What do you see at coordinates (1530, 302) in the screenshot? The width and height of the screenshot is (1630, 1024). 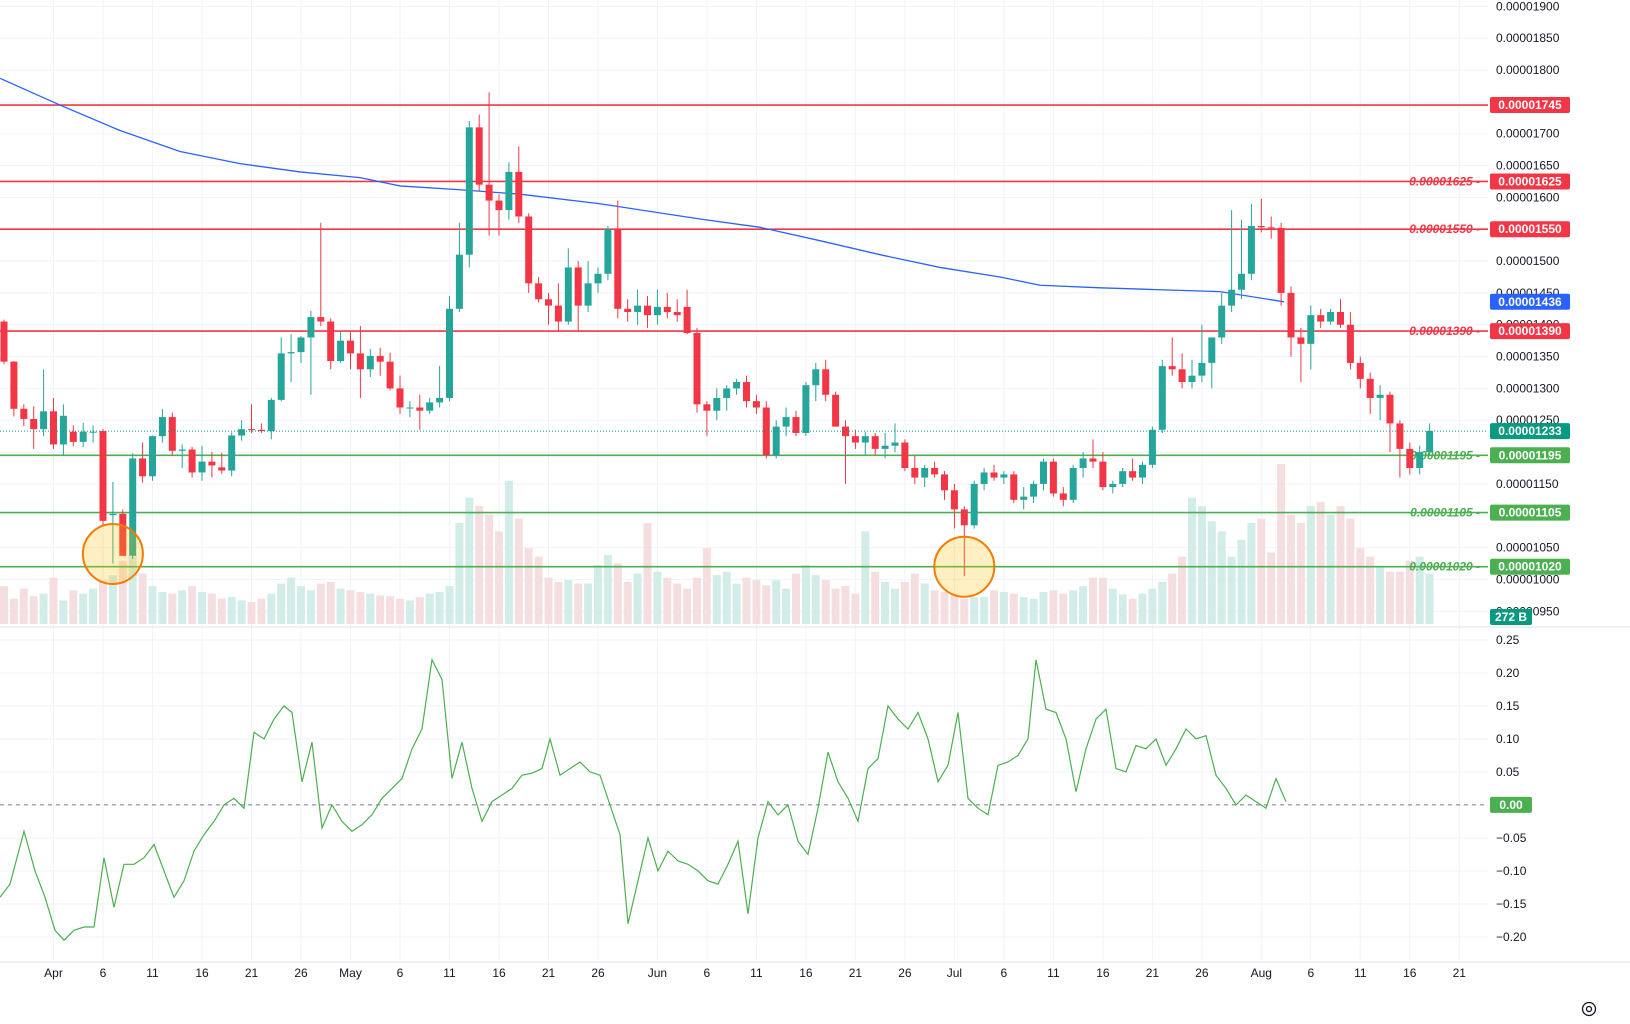 I see `ma-badge-label: 0.00001436` at bounding box center [1530, 302].